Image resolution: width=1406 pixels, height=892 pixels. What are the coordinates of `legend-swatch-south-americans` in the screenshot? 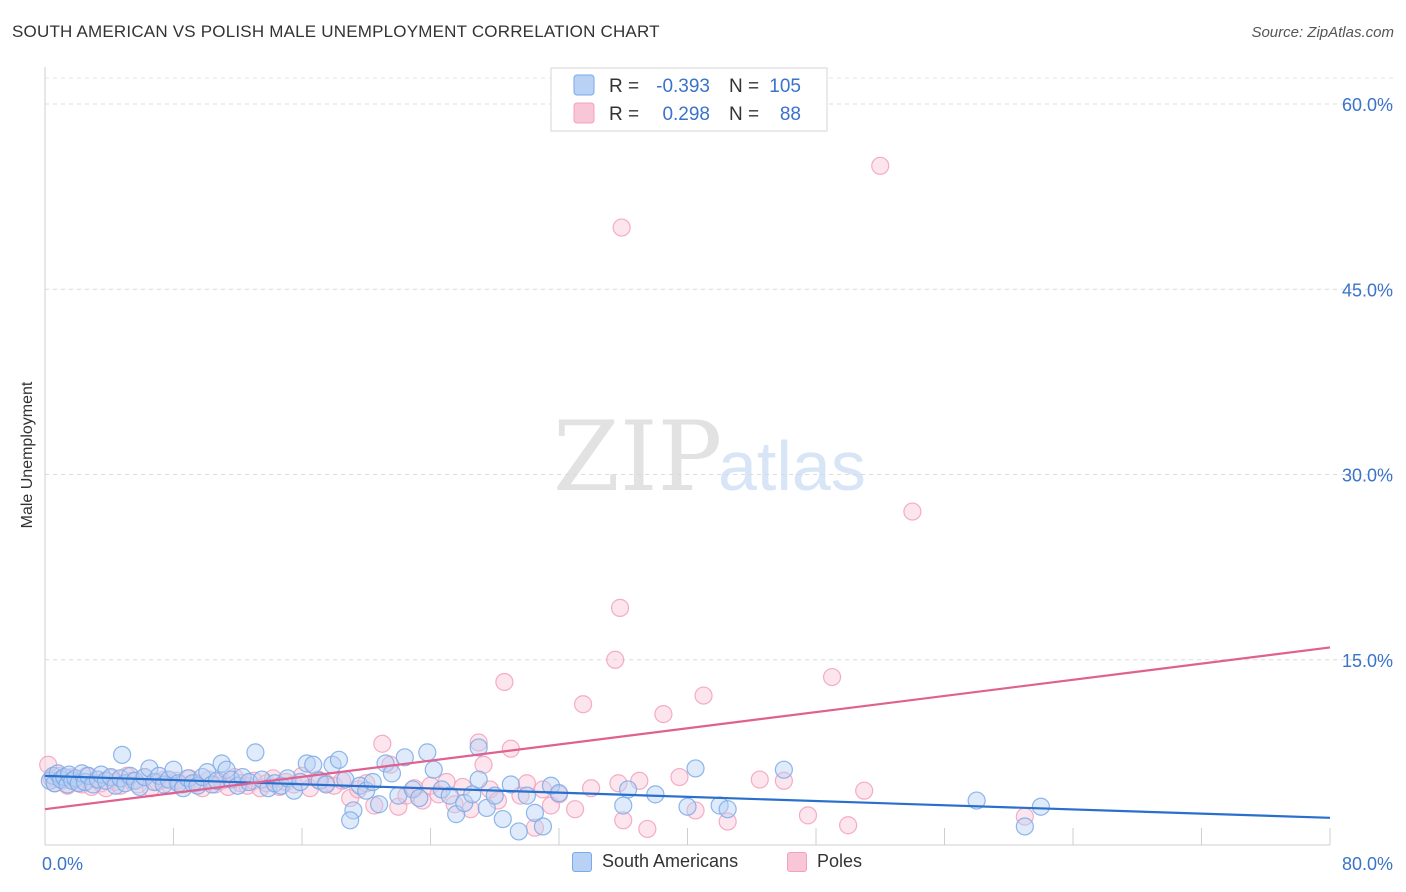 It's located at (584, 85).